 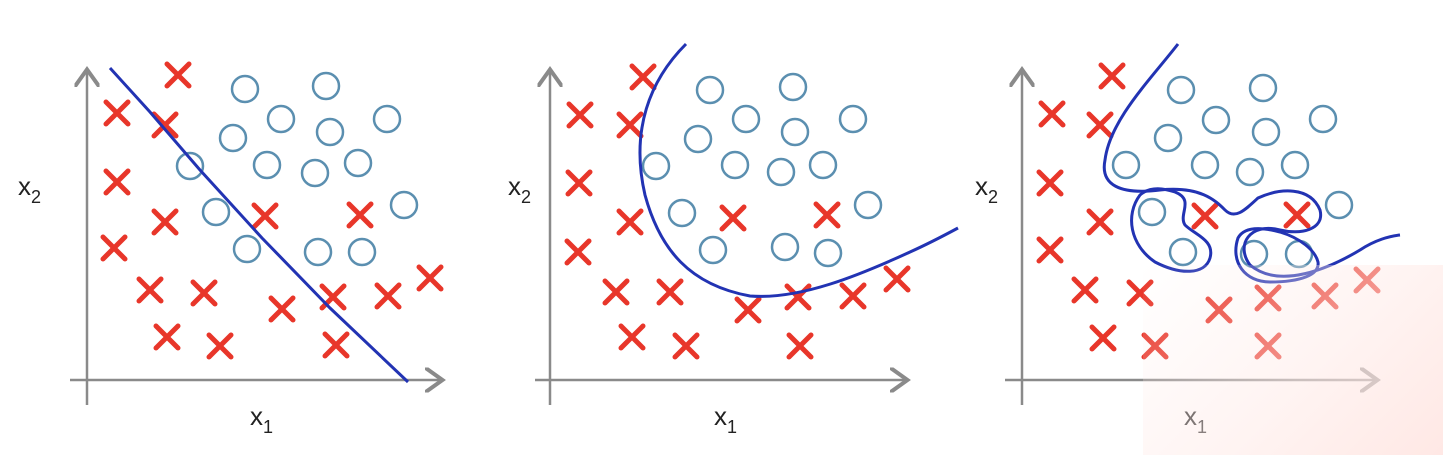 What do you see at coordinates (1293, 360) in the screenshot?
I see `background-tint` at bounding box center [1293, 360].